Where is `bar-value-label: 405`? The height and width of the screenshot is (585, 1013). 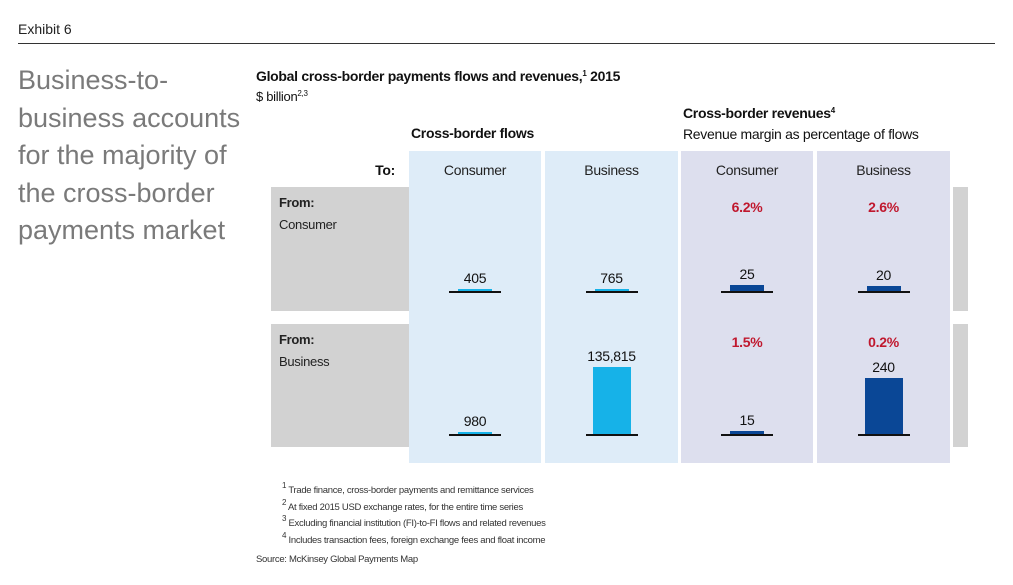
bar-value-label: 405 is located at coordinates (475, 277).